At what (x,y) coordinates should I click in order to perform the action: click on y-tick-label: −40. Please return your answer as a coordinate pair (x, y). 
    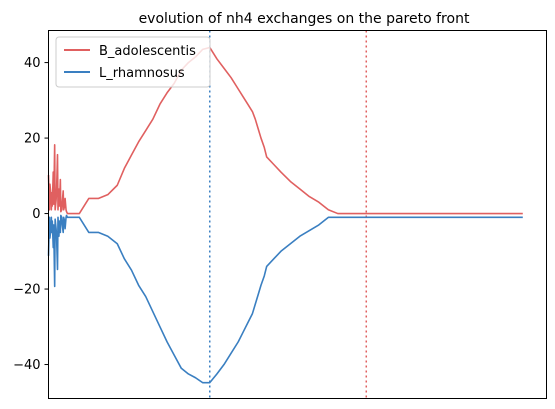
    Looking at the image, I should click on (26, 365).